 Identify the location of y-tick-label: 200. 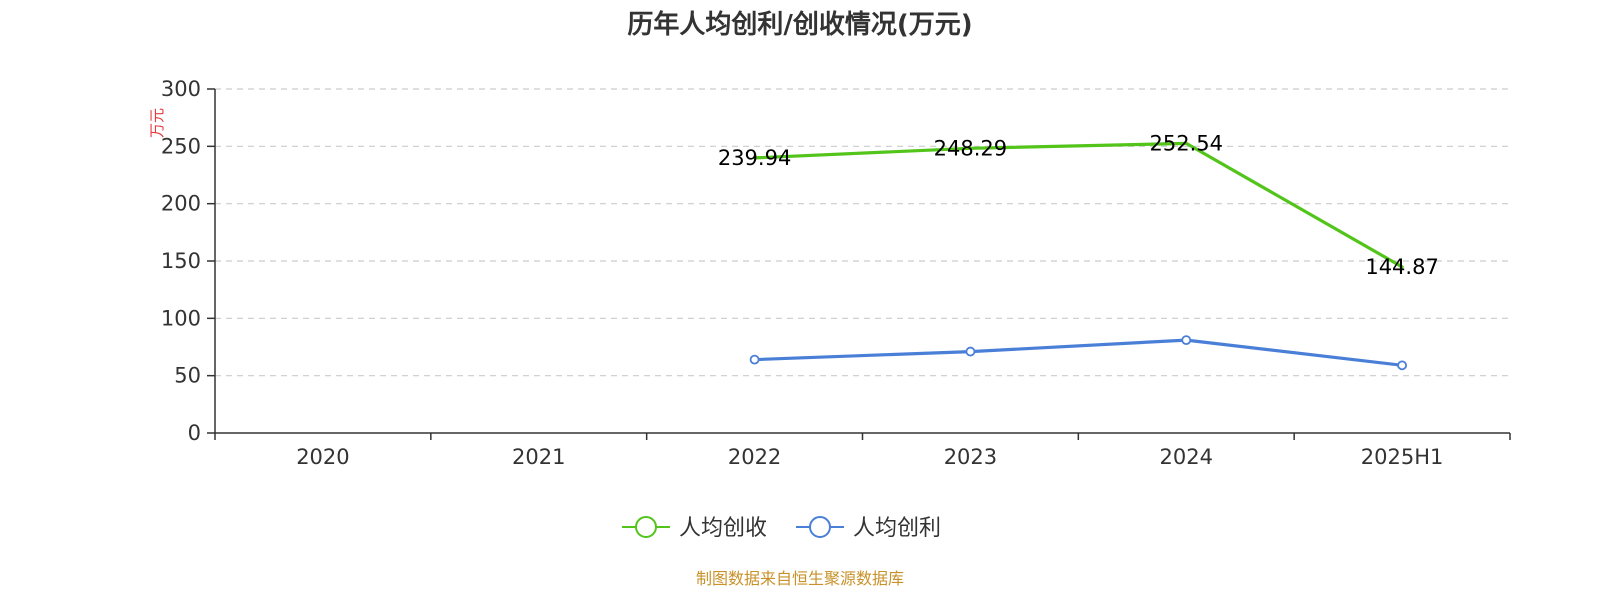
(181, 204).